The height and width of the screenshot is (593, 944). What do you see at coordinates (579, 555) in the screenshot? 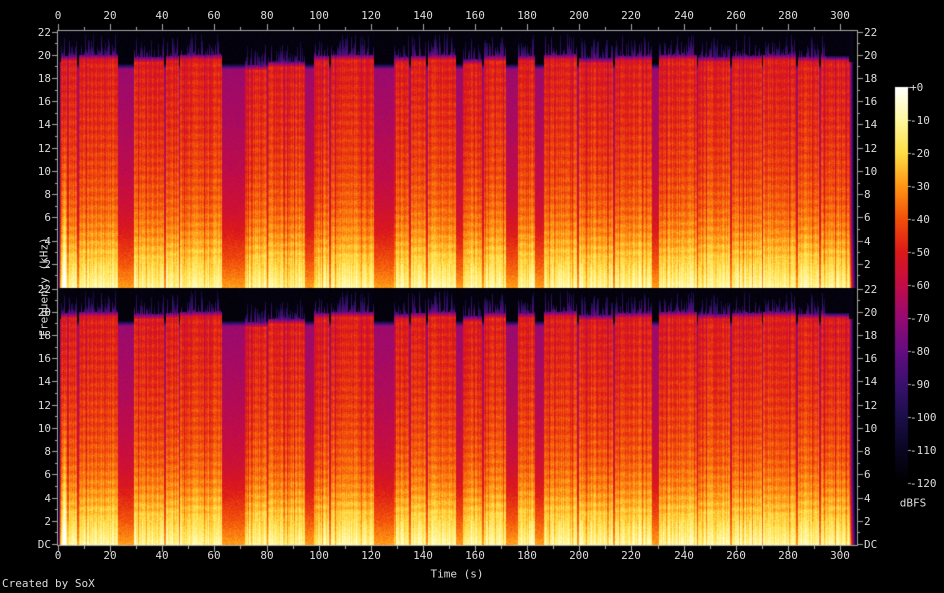
I see `x-tick-label-bottom: 200` at bounding box center [579, 555].